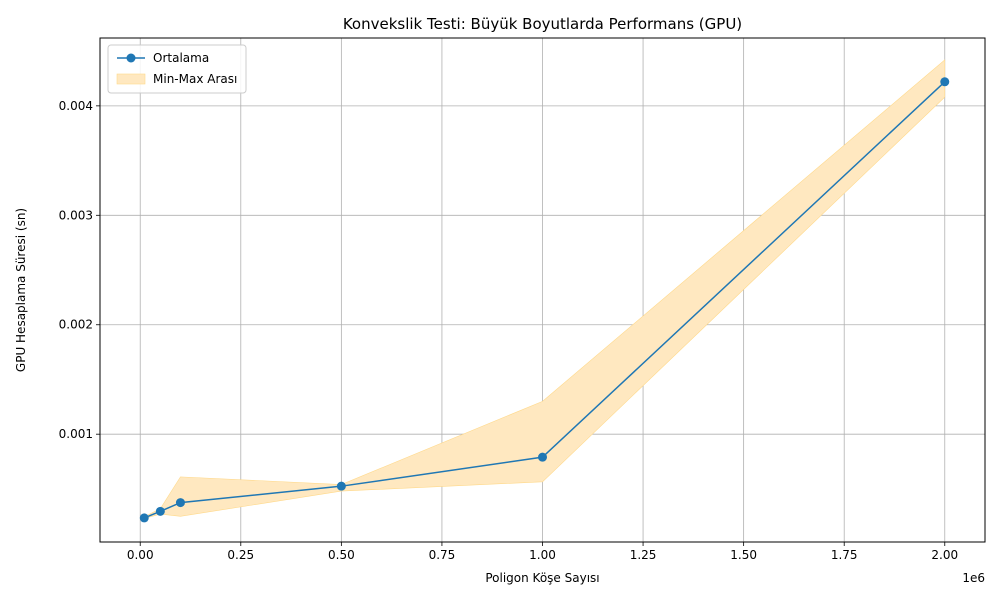  Describe the element at coordinates (76, 106) in the screenshot. I see `y-tick-label: 0.004` at that location.